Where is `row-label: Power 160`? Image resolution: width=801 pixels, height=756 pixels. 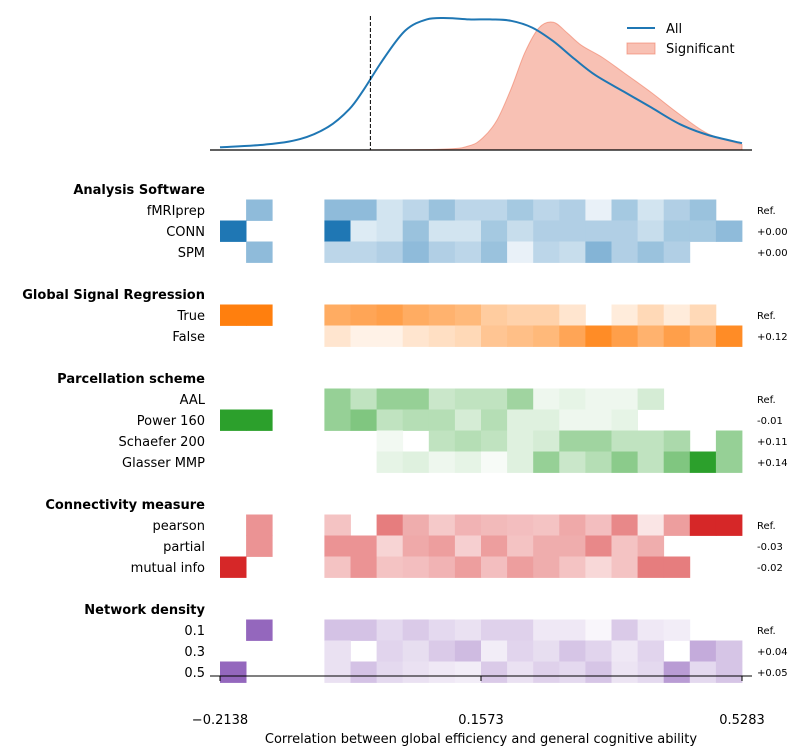
row-label: Power 160 is located at coordinates (171, 421).